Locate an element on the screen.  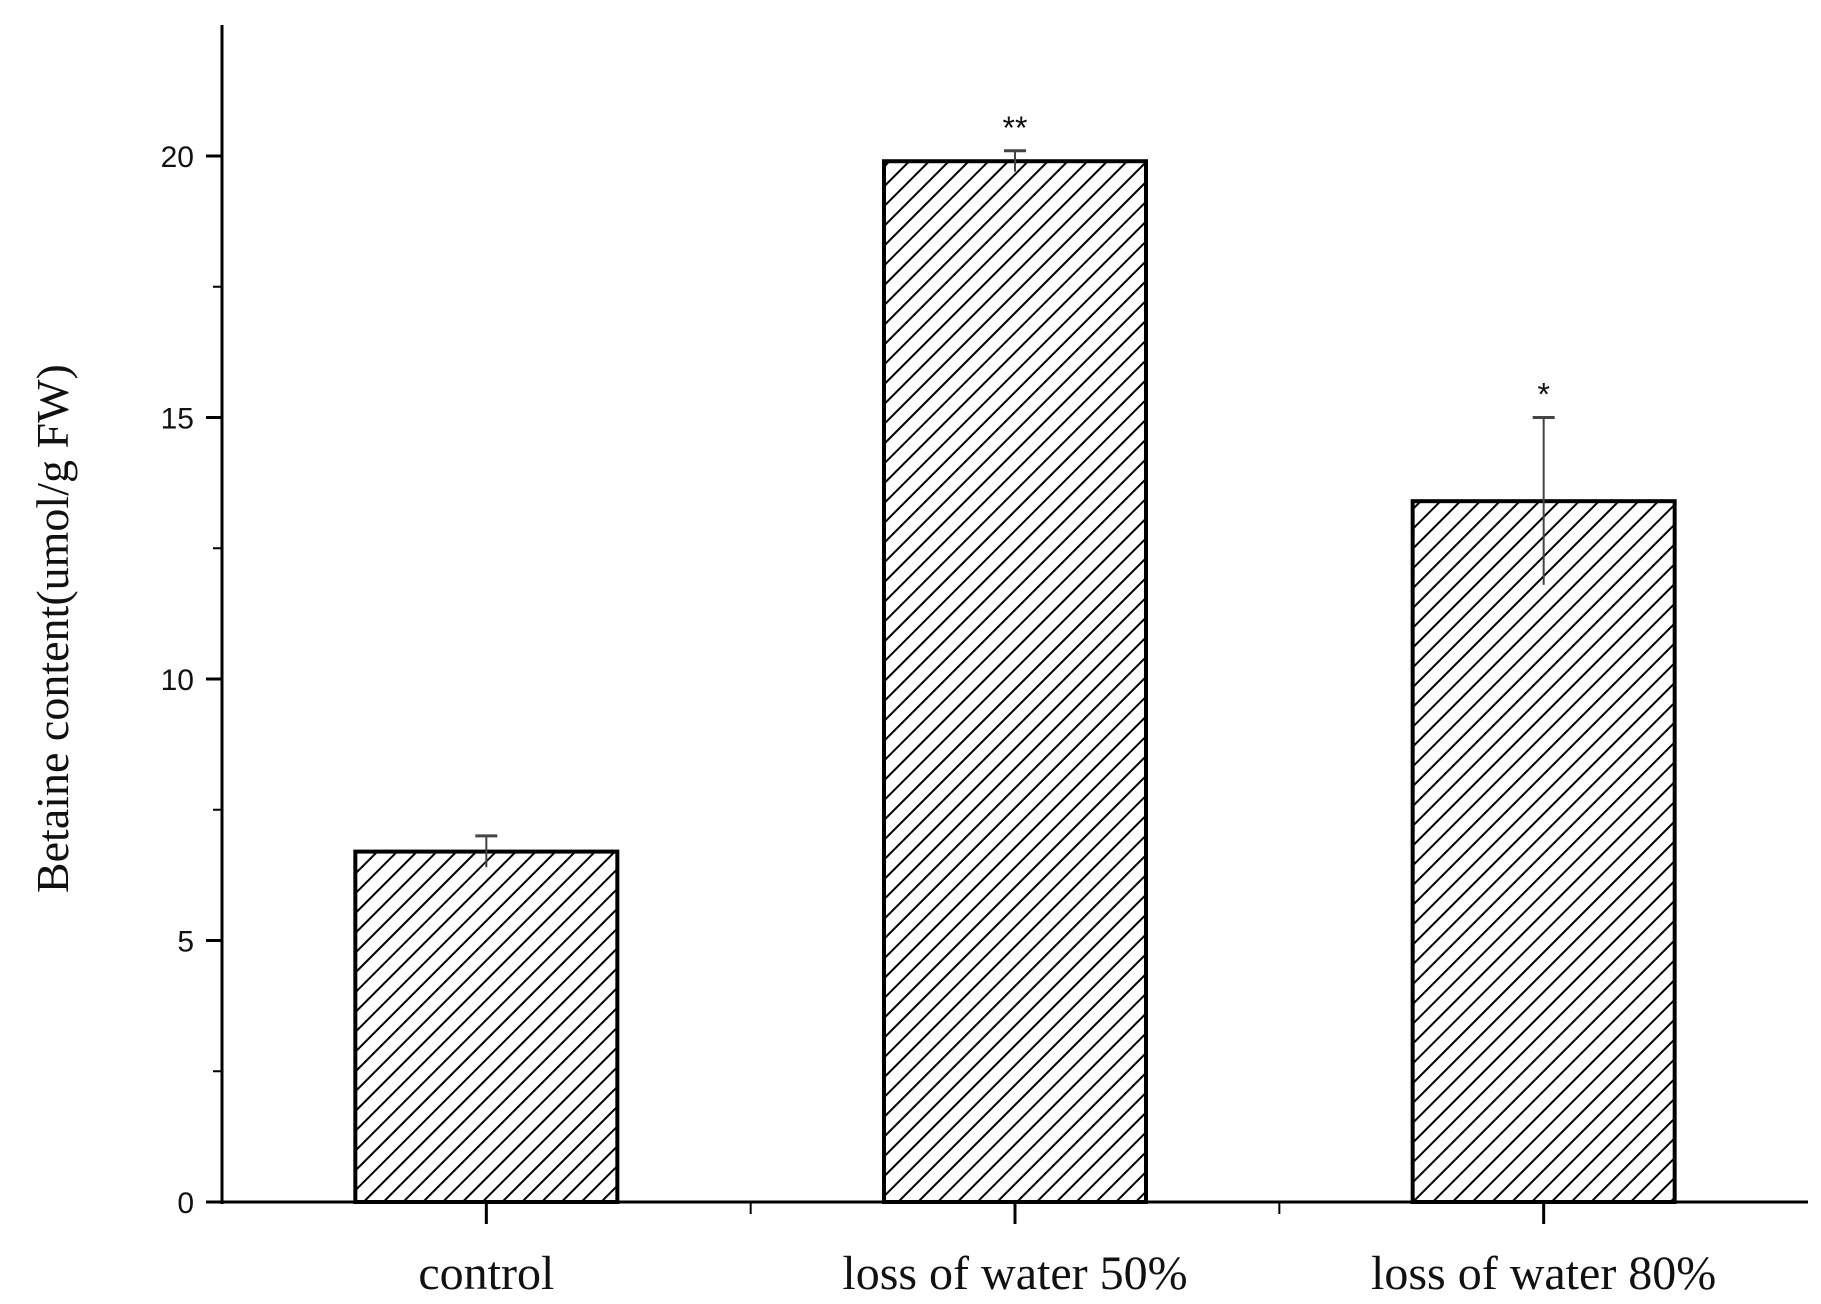
y-axis: 0 5 10 15 20 is located at coordinates (192, 622).